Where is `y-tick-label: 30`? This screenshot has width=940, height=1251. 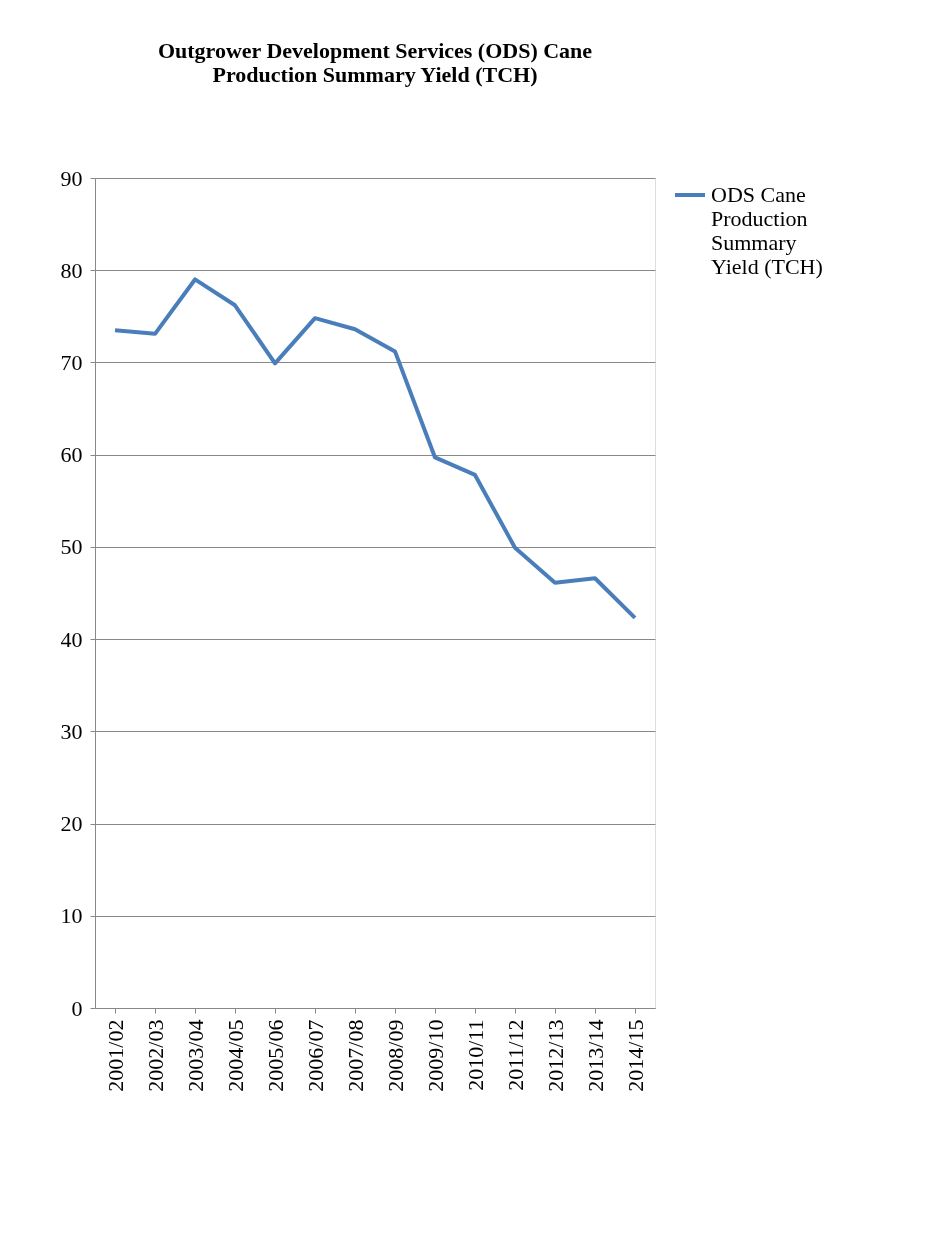
y-tick-label: 30 is located at coordinates (71, 731).